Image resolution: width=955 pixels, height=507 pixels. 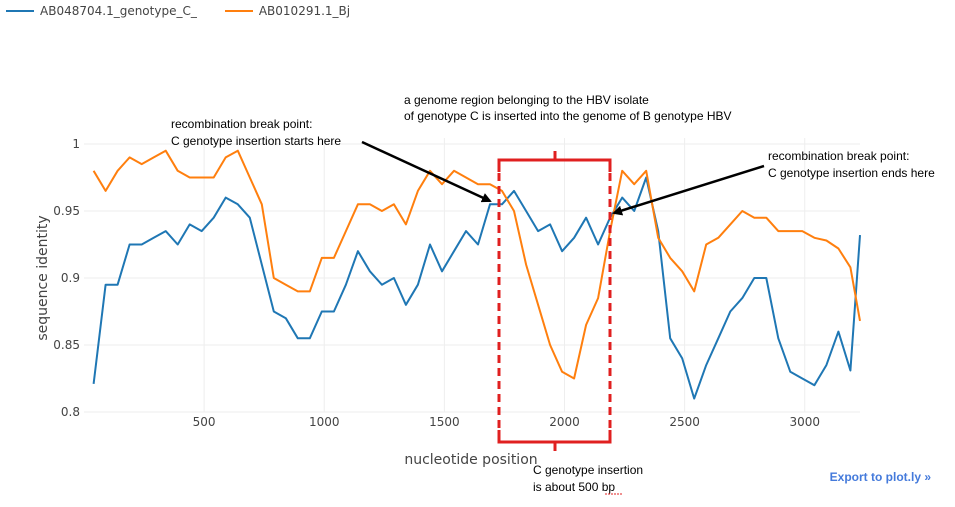 What do you see at coordinates (880, 477) in the screenshot?
I see `export-to-plotly-link: Export to plot.ly »` at bounding box center [880, 477].